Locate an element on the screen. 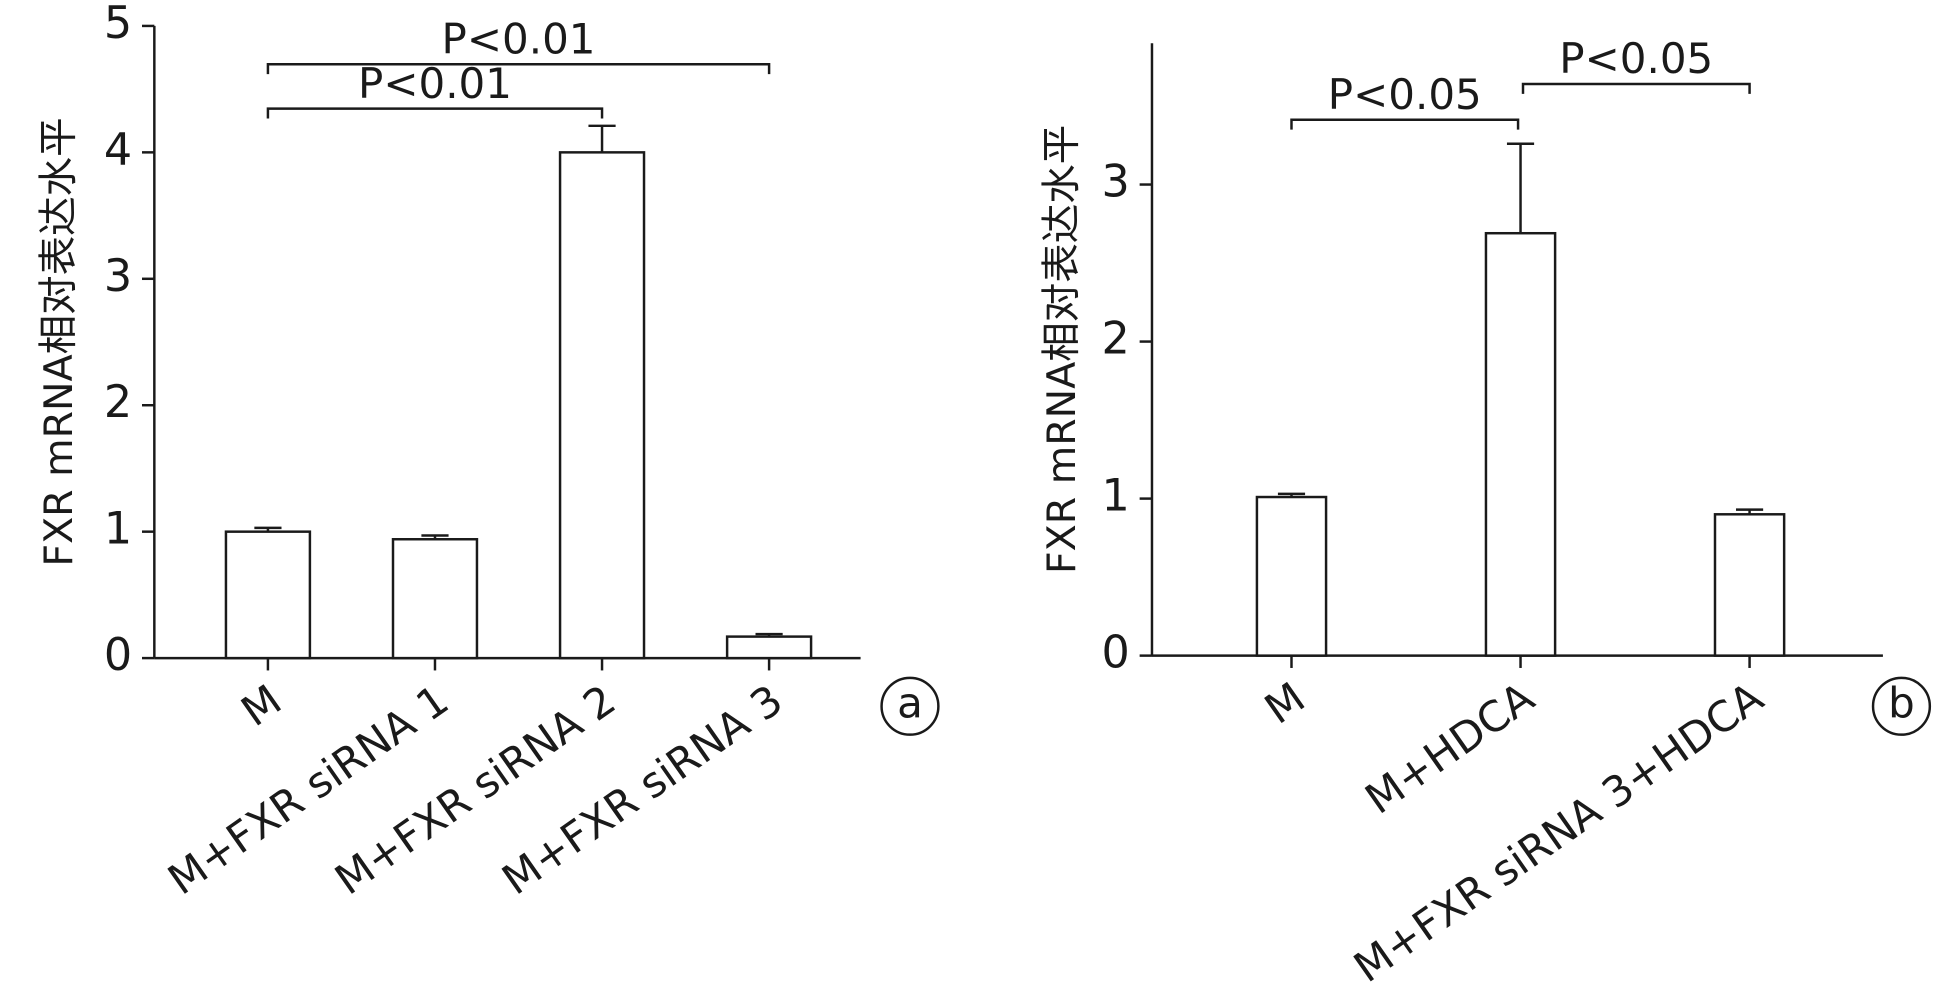 Image resolution: width=1936 pixels, height=992 pixels. y-tick-label: 5 is located at coordinates (118, 24).